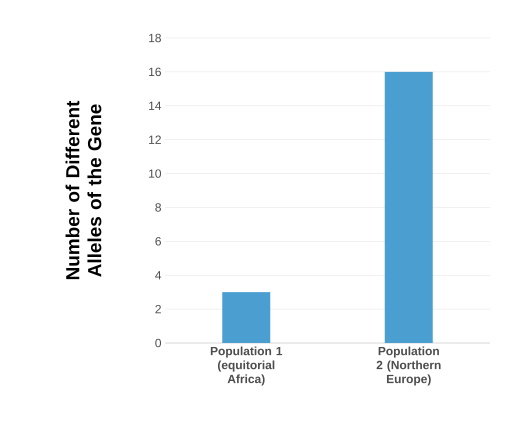  What do you see at coordinates (155, 106) in the screenshot?
I see `y-tick-label: 14` at bounding box center [155, 106].